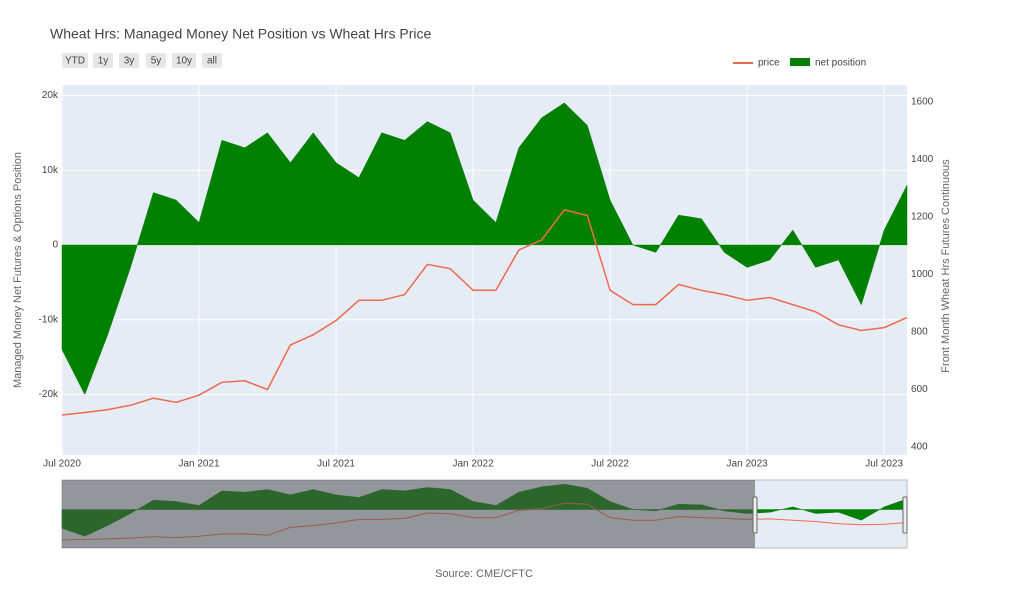 This screenshot has height=614, width=1024. What do you see at coordinates (474, 464) in the screenshot?
I see `x-tick-label: Jan 2022` at bounding box center [474, 464].